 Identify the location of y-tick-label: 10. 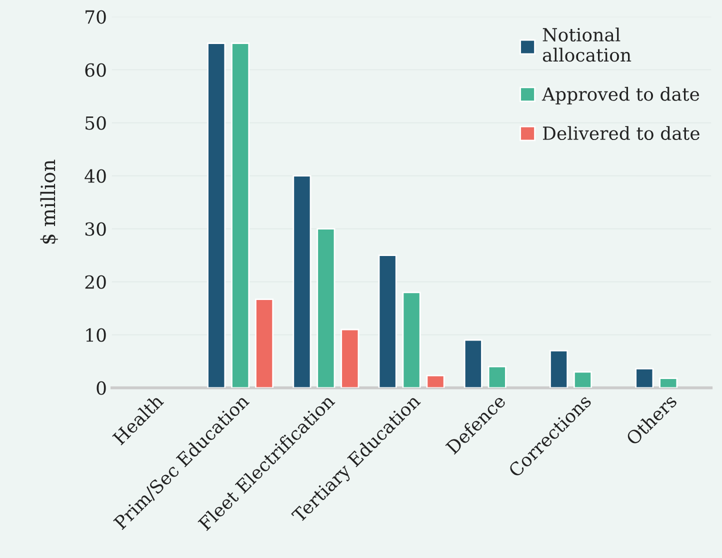
(96, 335).